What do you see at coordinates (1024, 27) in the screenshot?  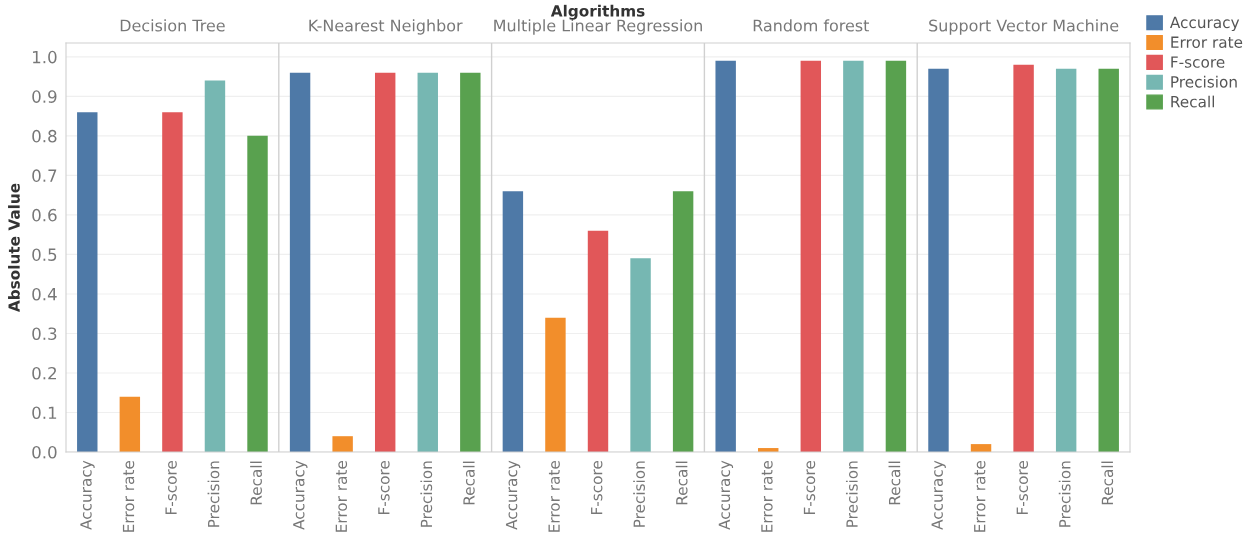 I see `x-tick-label: Support Vector Machine` at bounding box center [1024, 27].